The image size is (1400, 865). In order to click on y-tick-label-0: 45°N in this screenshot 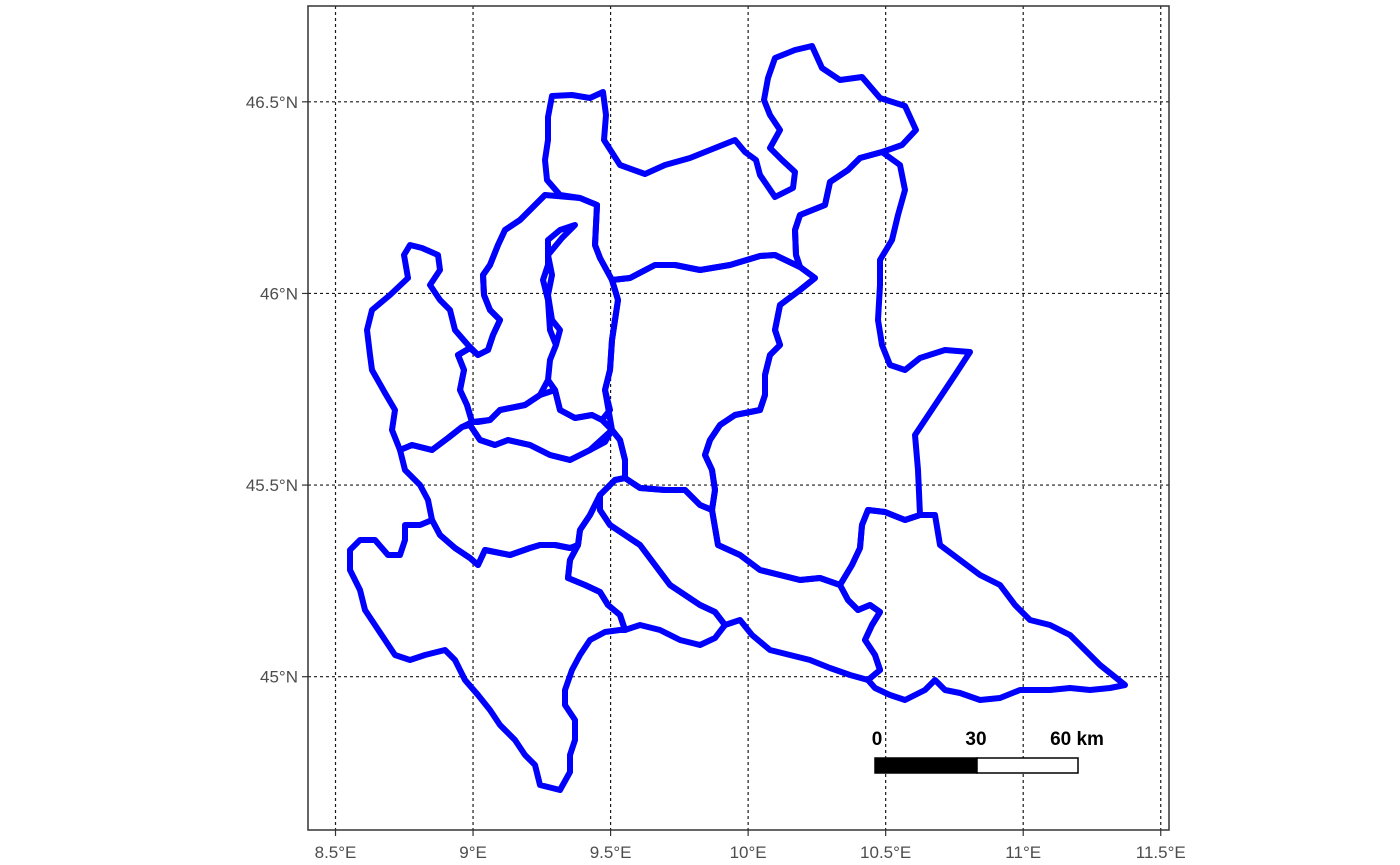, I will do `click(279, 677)`.